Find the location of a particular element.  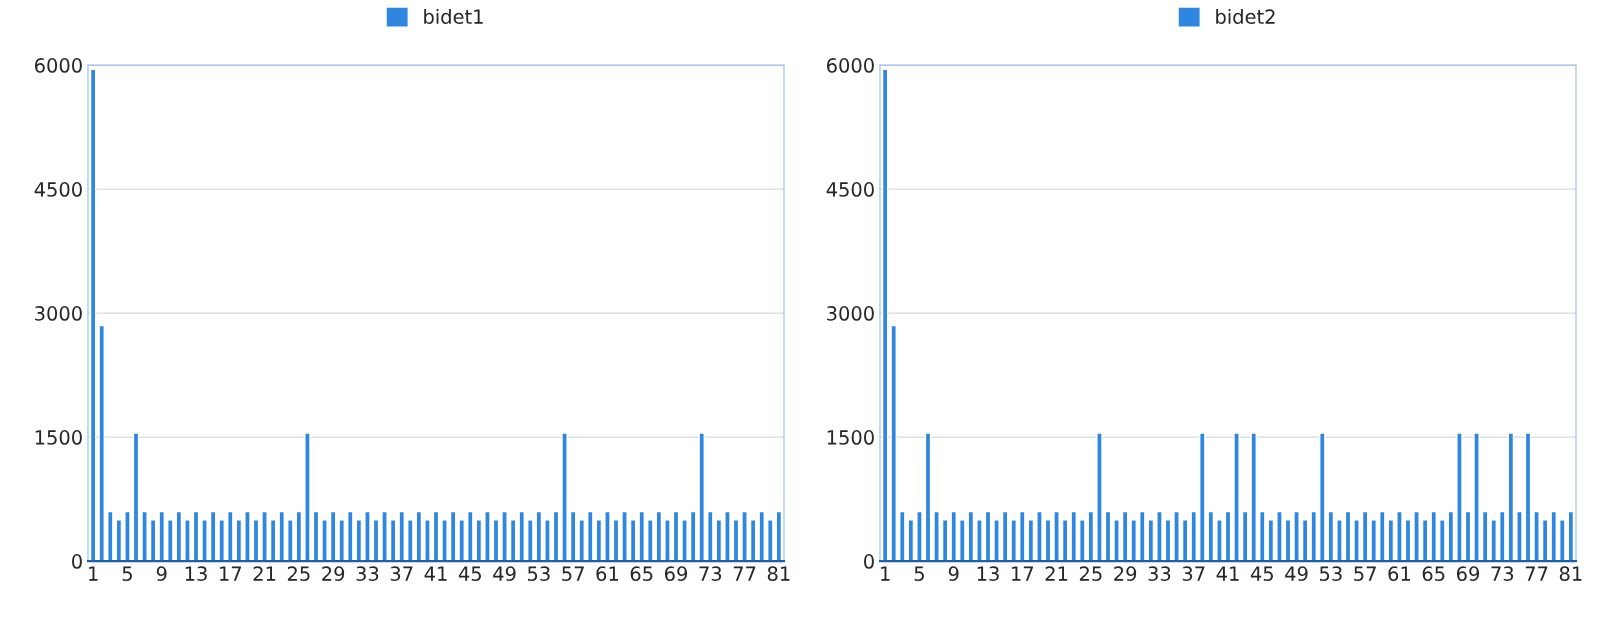

x-tick-label: 49 is located at coordinates (504, 574).